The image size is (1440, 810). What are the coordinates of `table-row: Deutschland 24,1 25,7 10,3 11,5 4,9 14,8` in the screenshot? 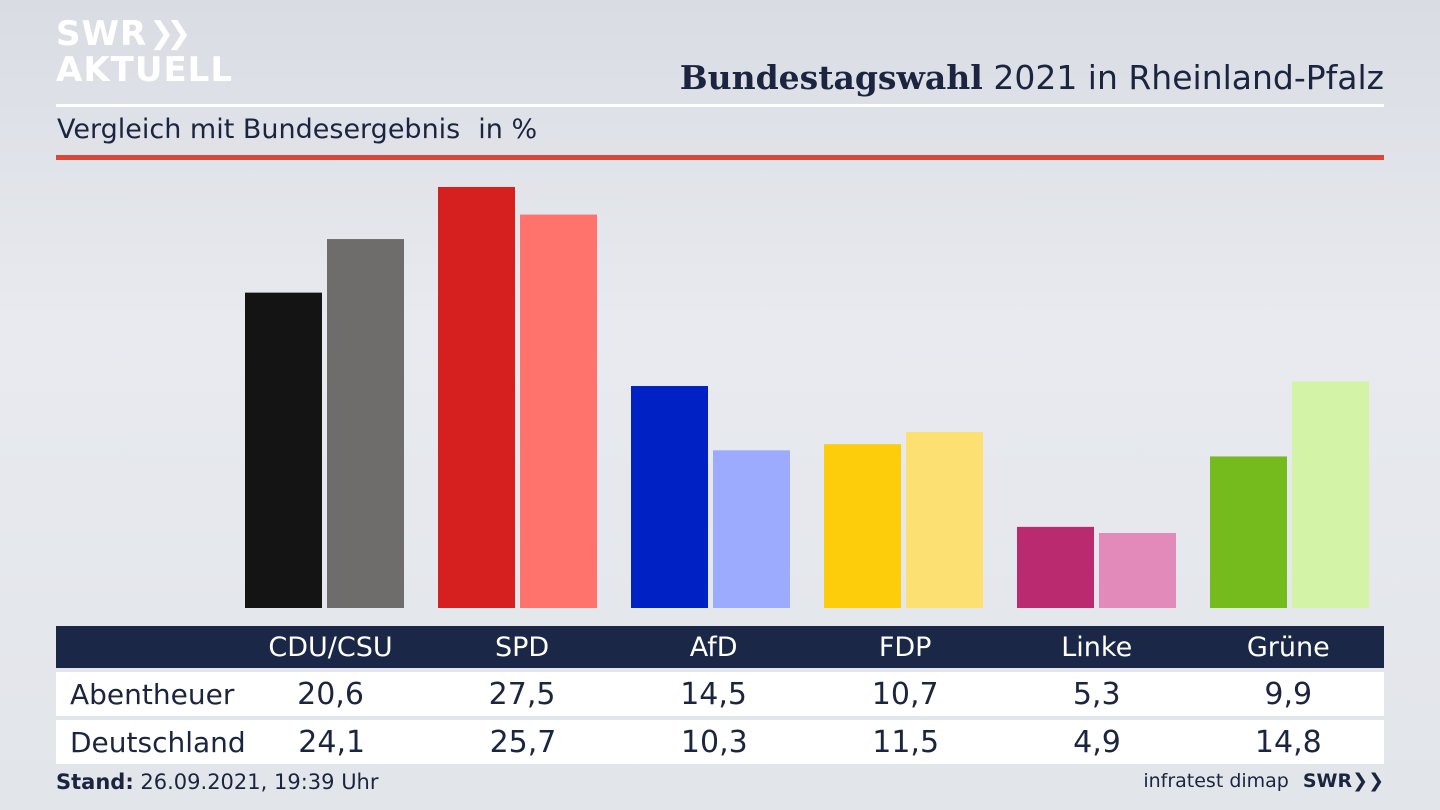 It's located at (720, 742).